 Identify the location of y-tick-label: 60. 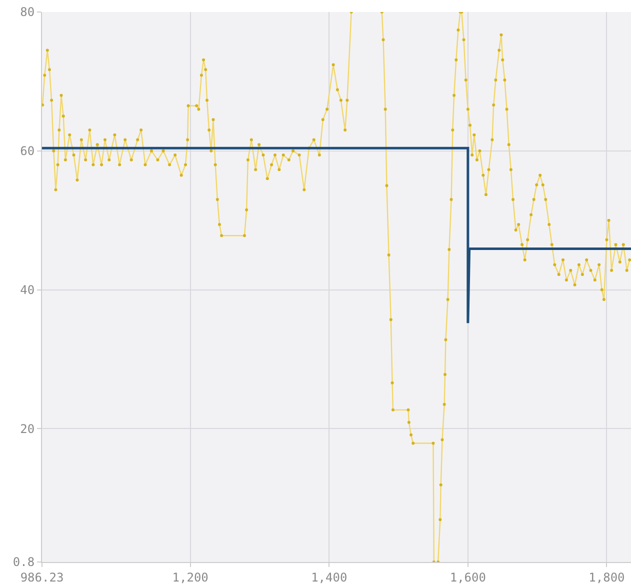
(27, 151).